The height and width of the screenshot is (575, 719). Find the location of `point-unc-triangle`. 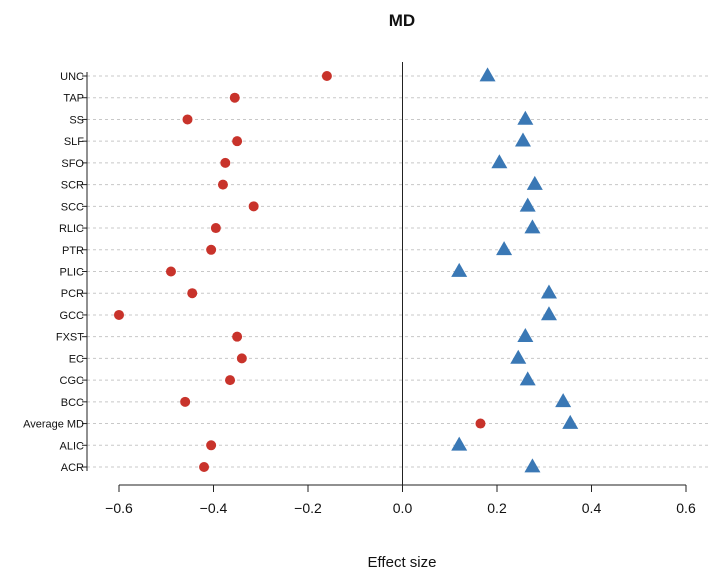

point-unc-triangle is located at coordinates (487, 74).